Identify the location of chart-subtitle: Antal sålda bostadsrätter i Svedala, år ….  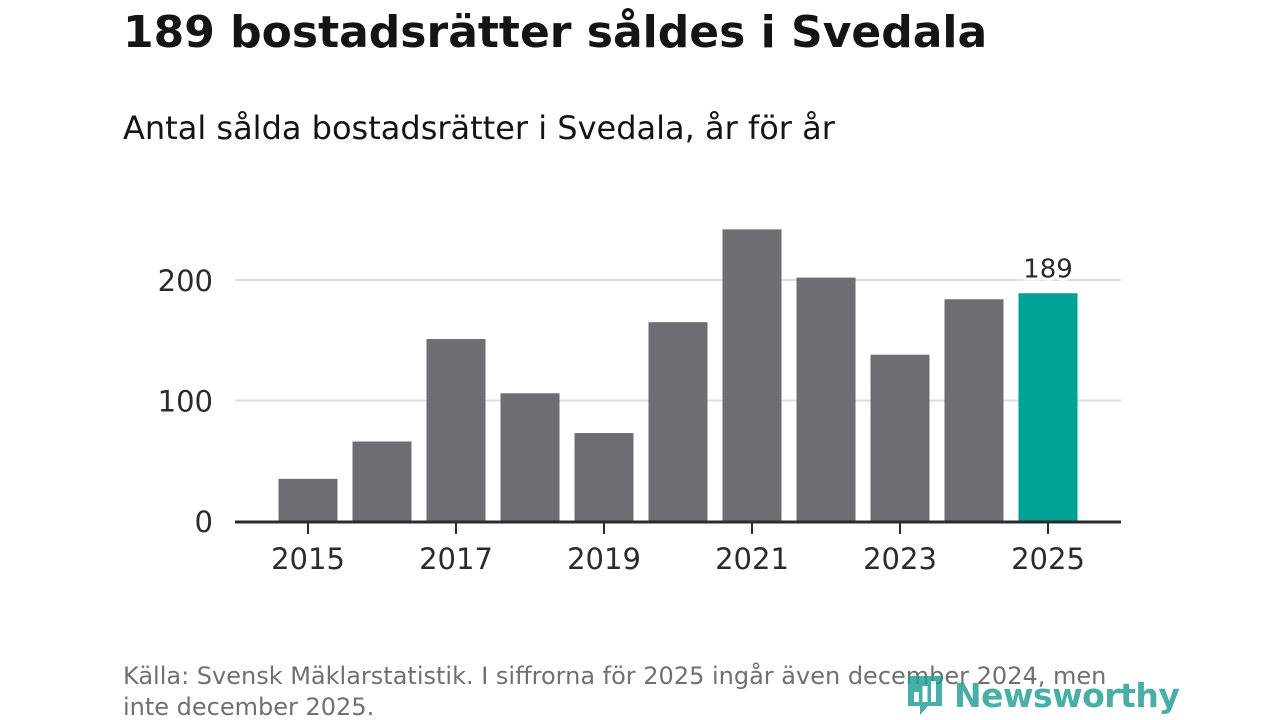
(479, 128).